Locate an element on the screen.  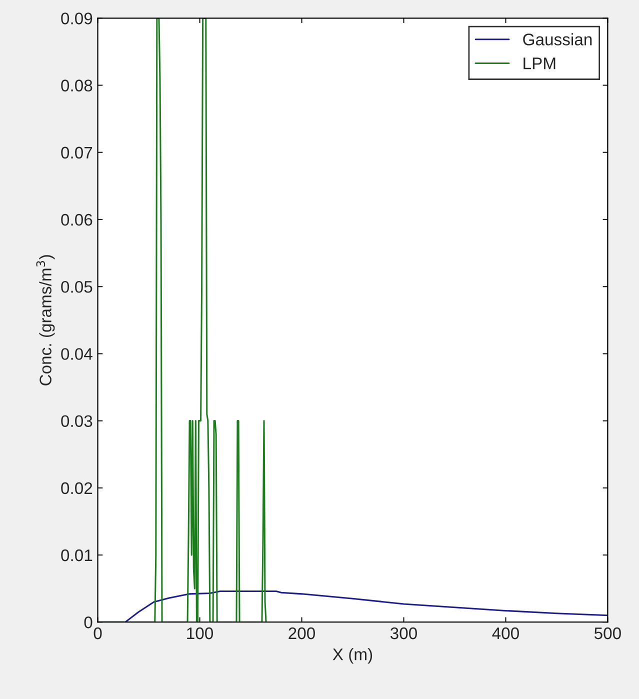
x-tick-label: 300 is located at coordinates (403, 633).